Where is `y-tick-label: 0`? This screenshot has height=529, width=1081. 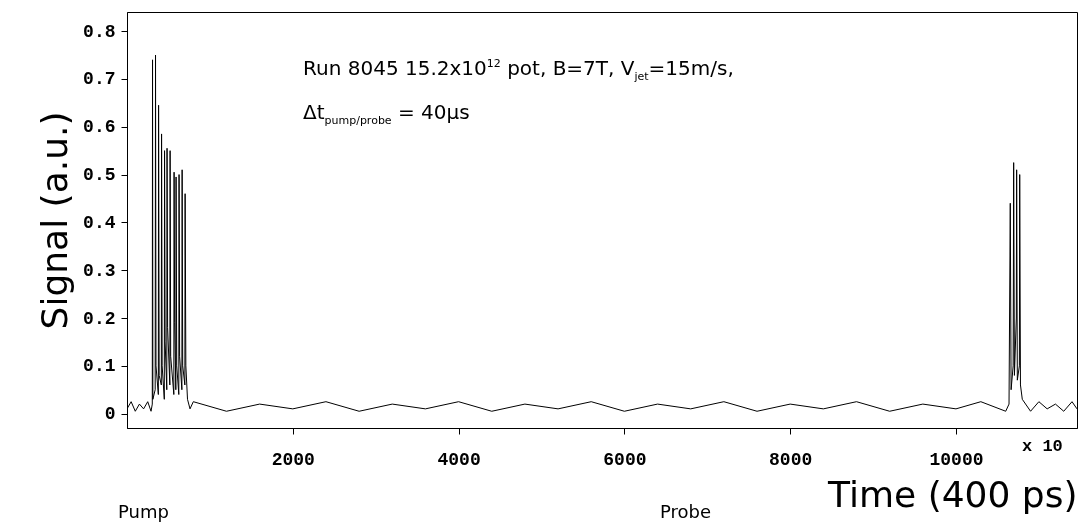 y-tick-label: 0 is located at coordinates (110, 414).